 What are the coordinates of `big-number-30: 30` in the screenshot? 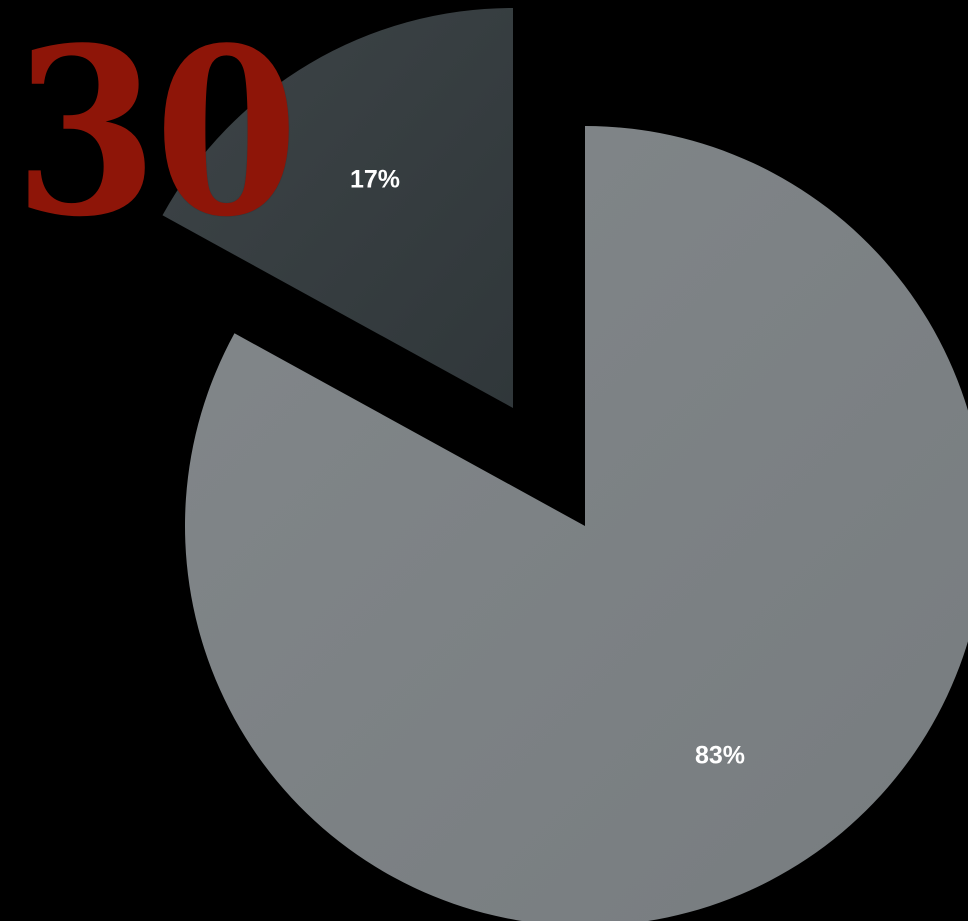 It's located at (156, 134).